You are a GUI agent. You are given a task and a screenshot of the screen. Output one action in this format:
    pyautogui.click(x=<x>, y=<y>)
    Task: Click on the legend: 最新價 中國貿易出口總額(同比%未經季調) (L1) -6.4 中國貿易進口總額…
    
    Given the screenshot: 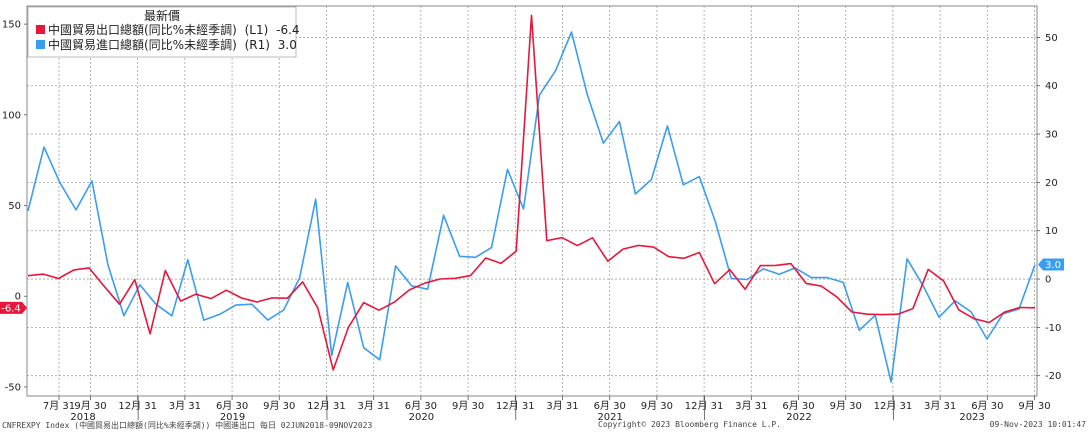 What is the action you would take?
    pyautogui.click(x=163, y=32)
    